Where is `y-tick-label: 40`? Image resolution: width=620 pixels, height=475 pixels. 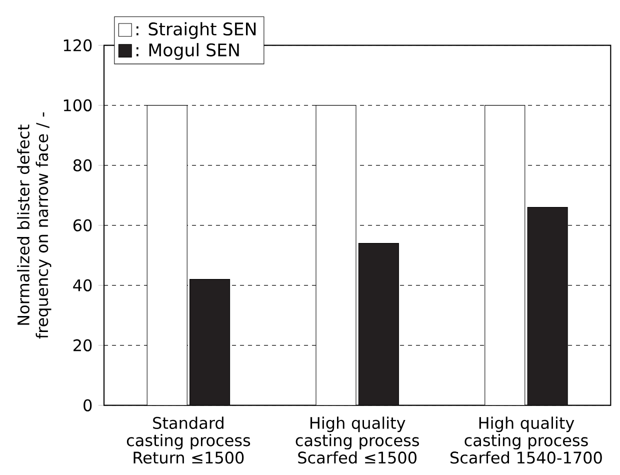 y-tick-label: 40 is located at coordinates (82, 285).